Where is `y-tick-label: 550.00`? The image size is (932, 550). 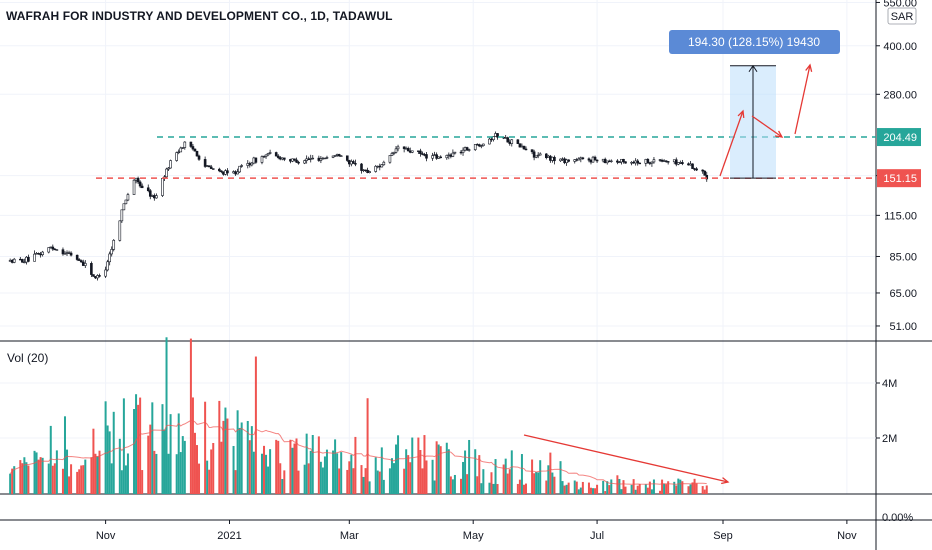
y-tick-label: 550.00 is located at coordinates (900, 4).